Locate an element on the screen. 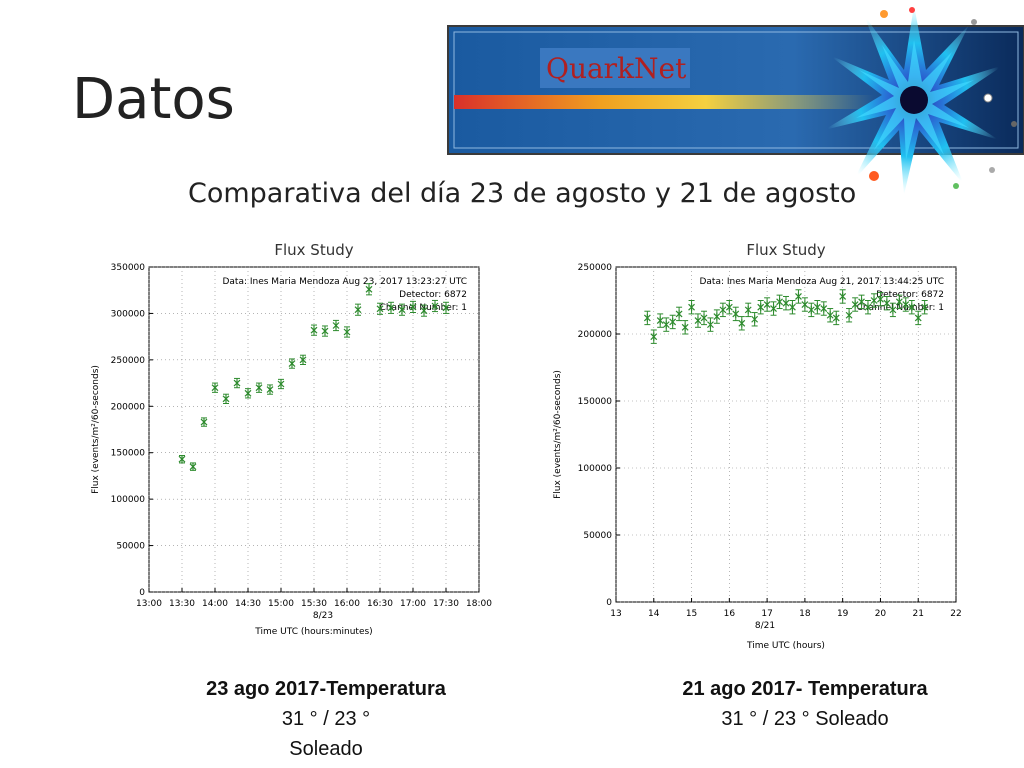 This screenshot has height=768, width=1024. caption-weather: Soleado is located at coordinates (326, 749).